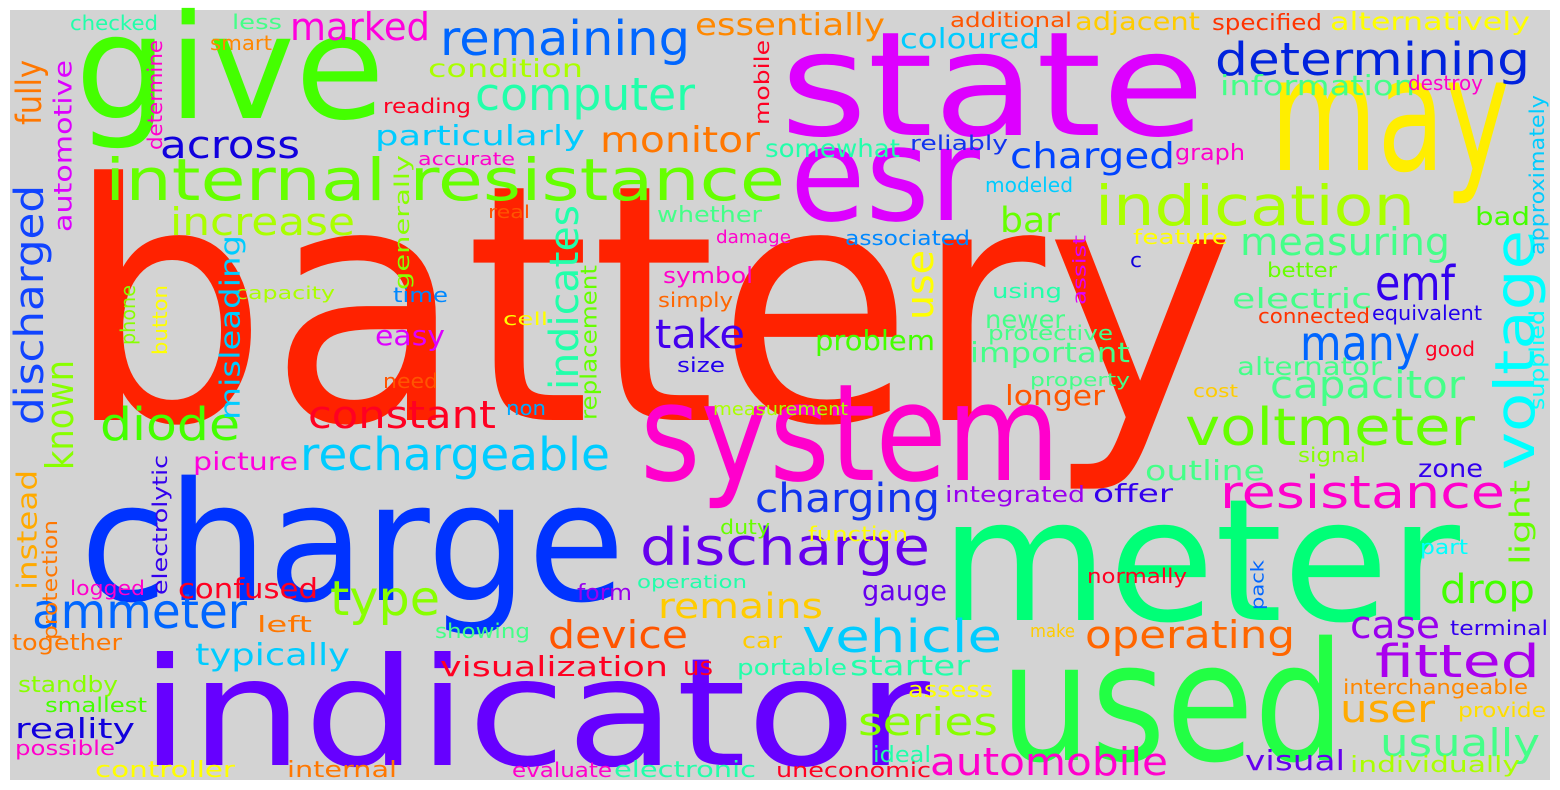 The width and height of the screenshot is (1560, 790). I want to click on word: computer, so click(585, 94).